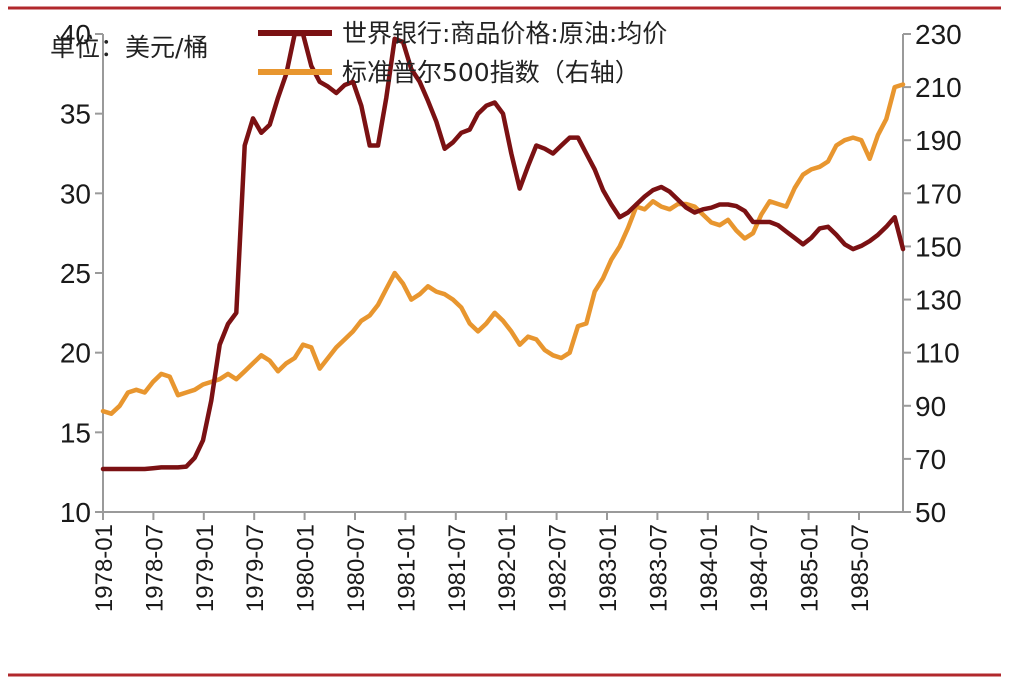 This screenshot has width=1009, height=681. I want to click on left-y-tick-label: 40, so click(75, 34).